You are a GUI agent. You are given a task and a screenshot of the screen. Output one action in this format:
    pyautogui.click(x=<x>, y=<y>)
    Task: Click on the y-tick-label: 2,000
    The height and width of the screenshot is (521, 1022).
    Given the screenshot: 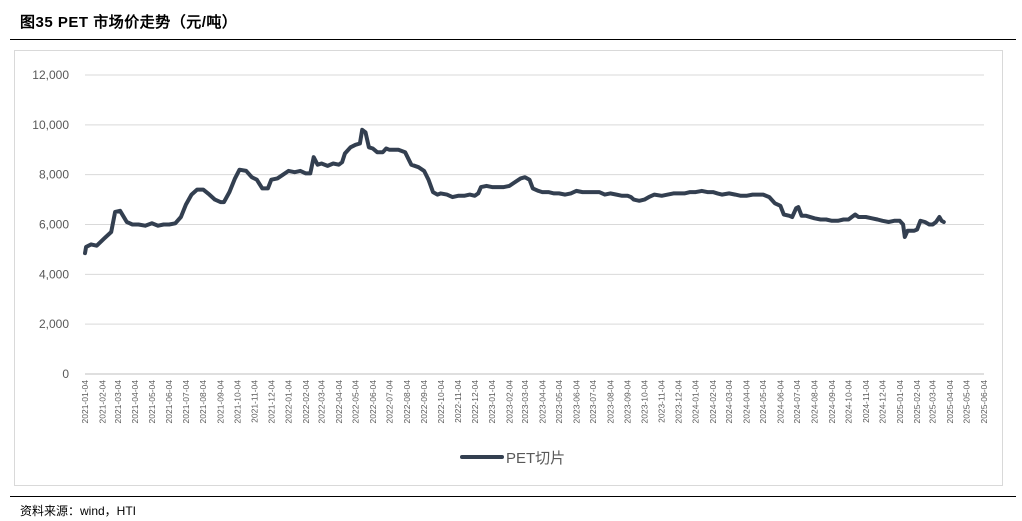 What is the action you would take?
    pyautogui.click(x=54, y=324)
    